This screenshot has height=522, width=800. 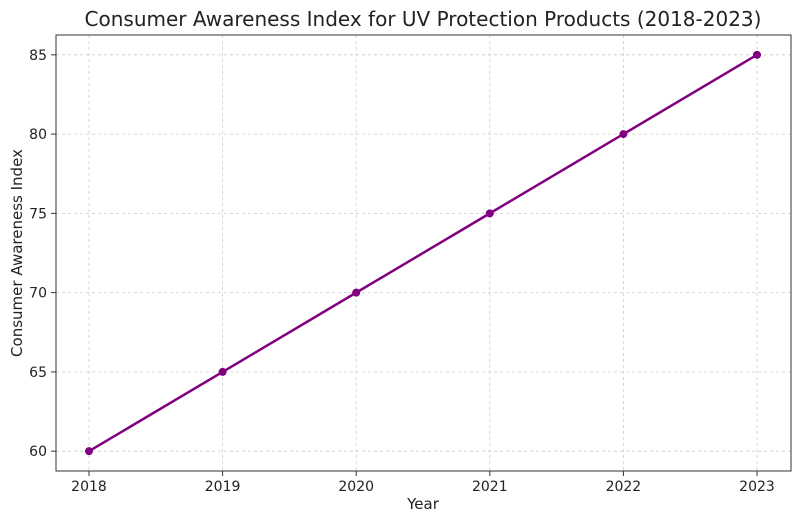 What do you see at coordinates (38, 135) in the screenshot?
I see `y-tick-label: 80` at bounding box center [38, 135].